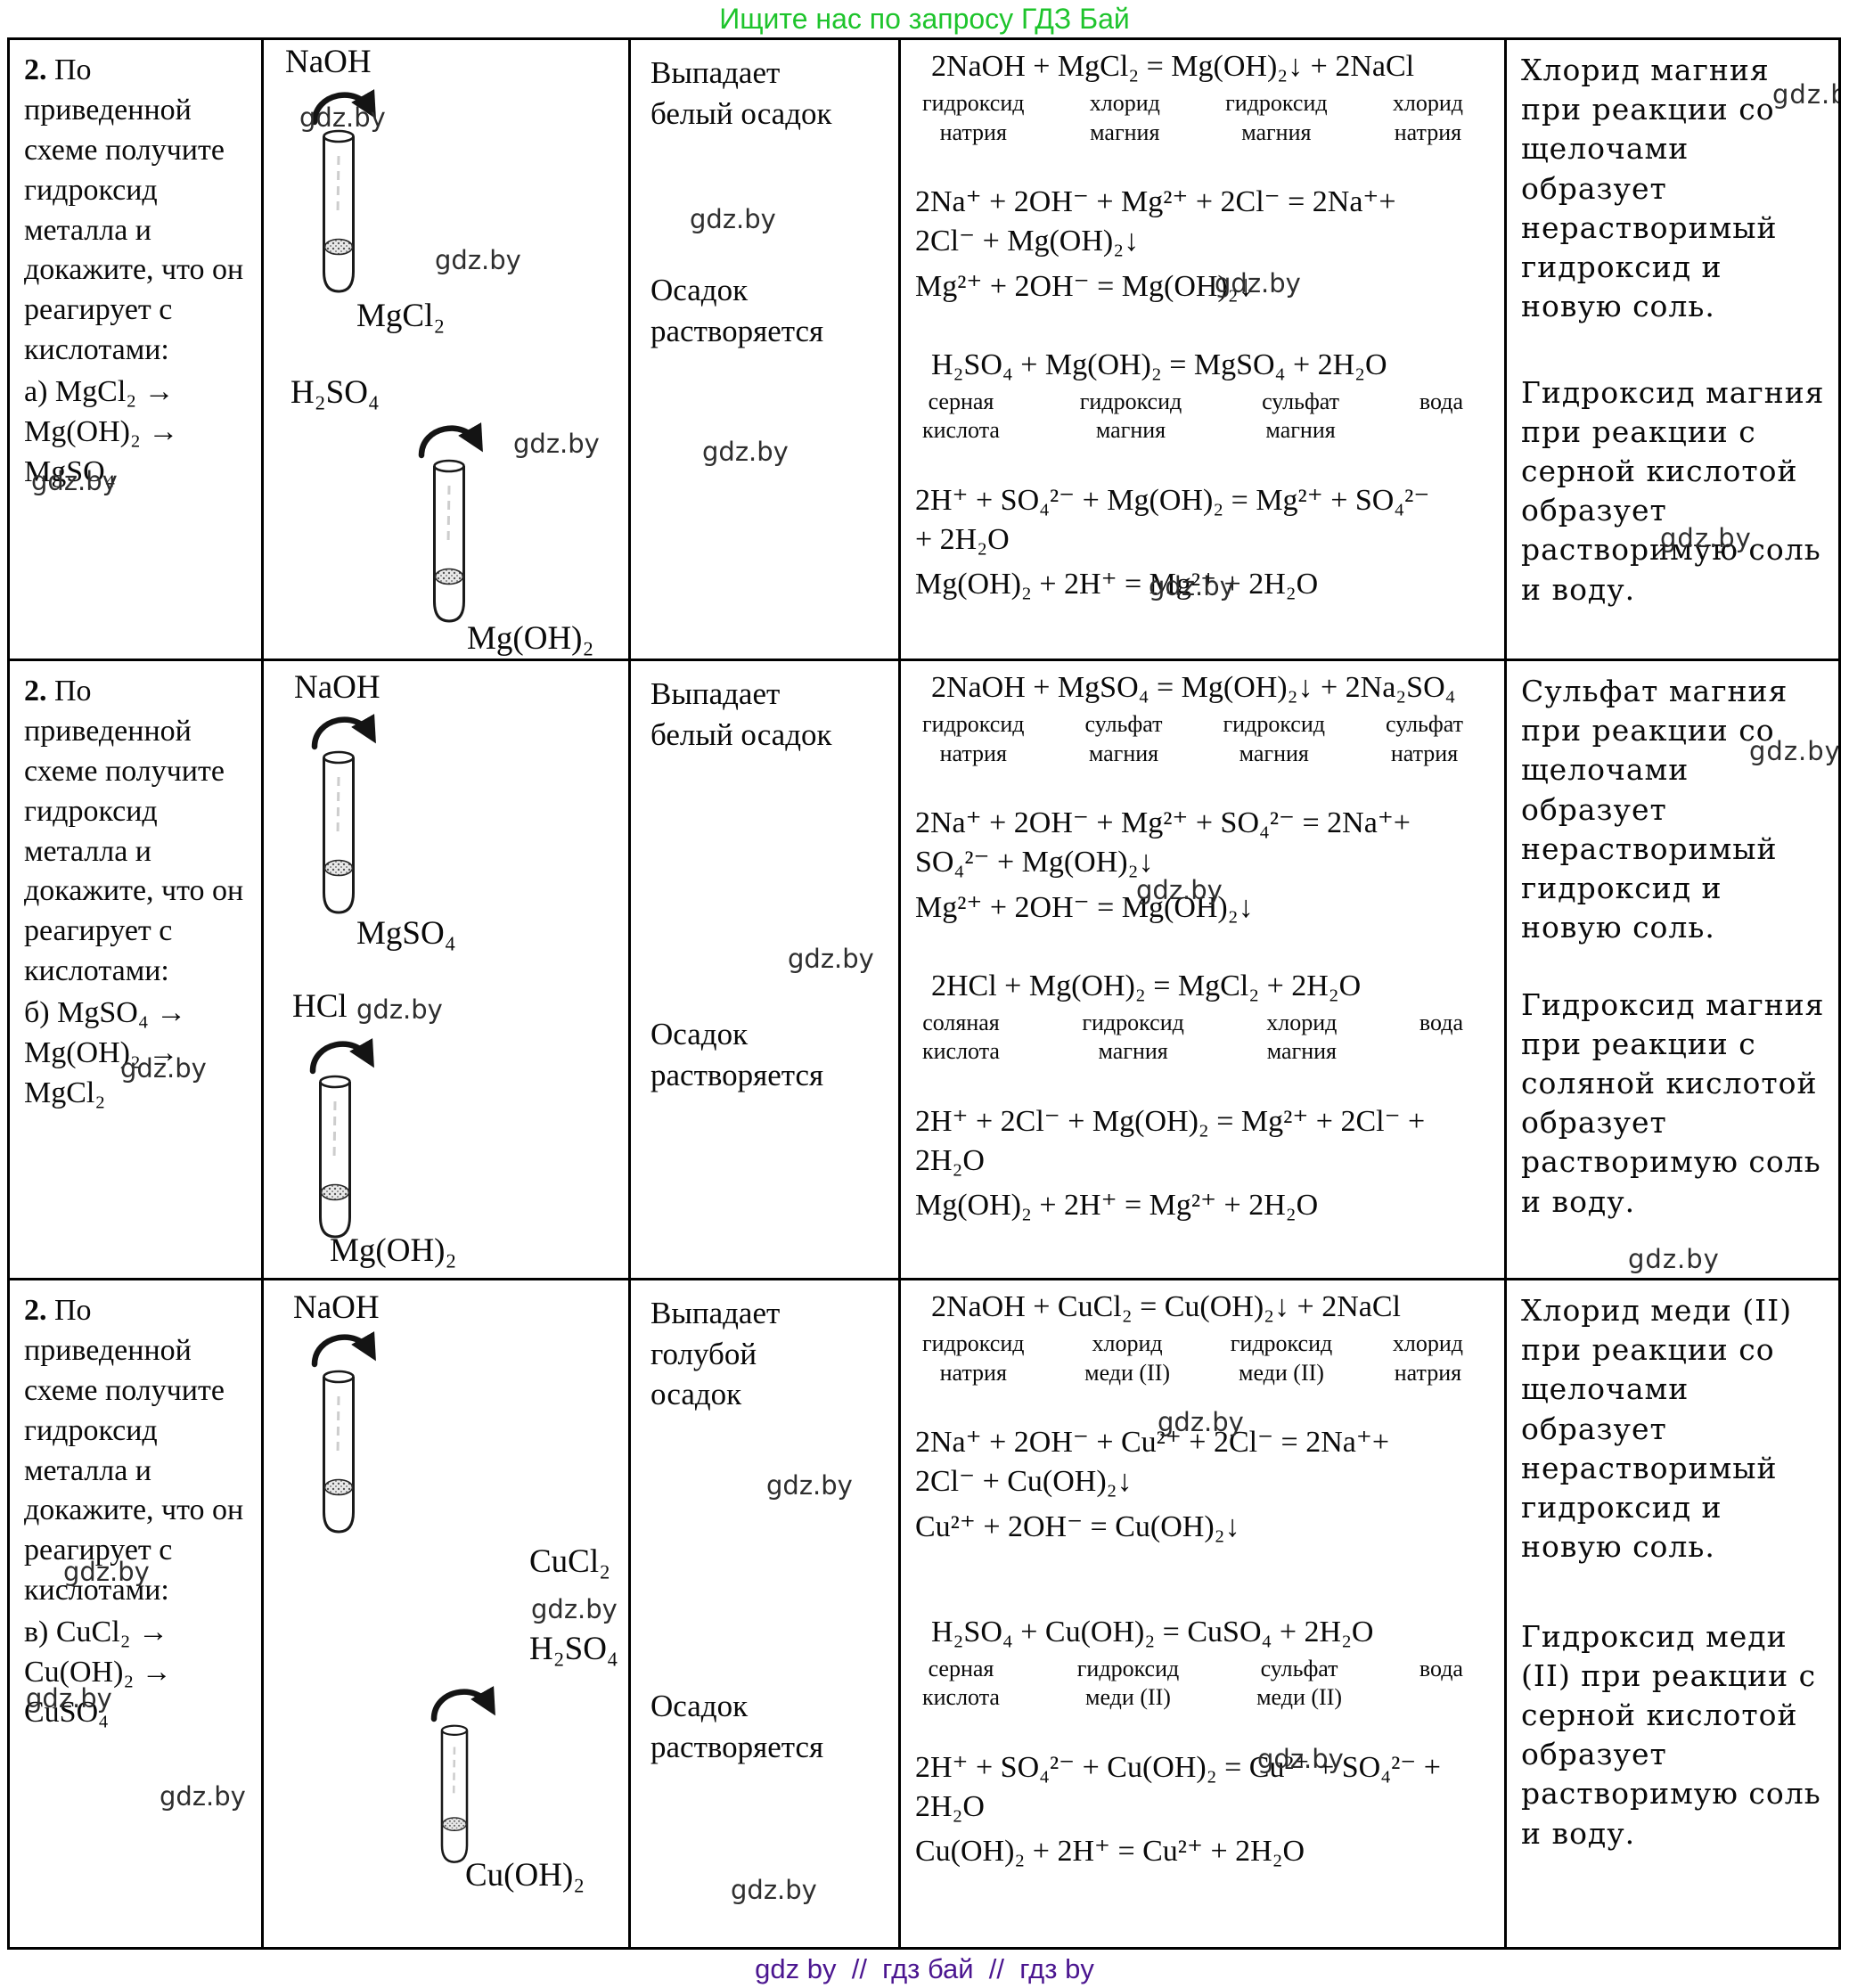 The width and height of the screenshot is (1849, 1988). What do you see at coordinates (466, 1705) in the screenshot?
I see `pour-arrow-icon` at bounding box center [466, 1705].